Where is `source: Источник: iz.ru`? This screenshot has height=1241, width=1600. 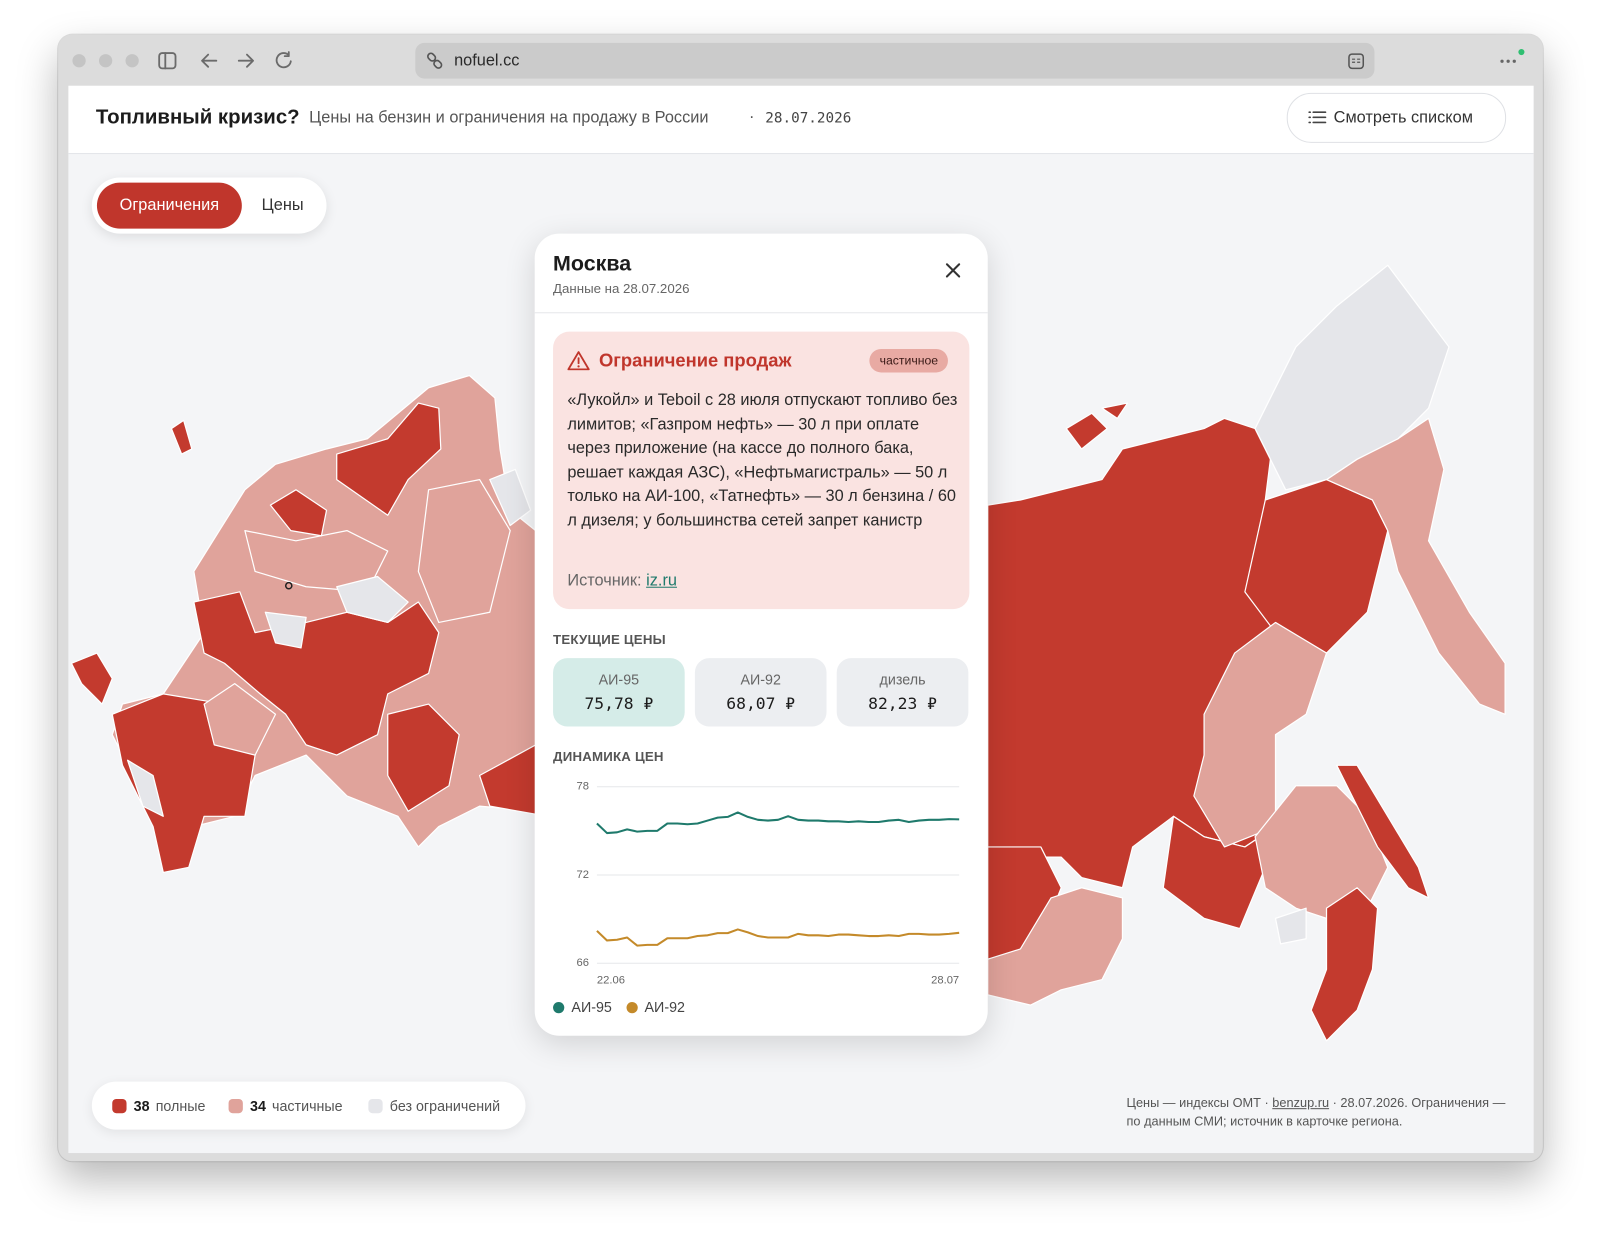
source: Источник: iz.ru is located at coordinates (622, 581).